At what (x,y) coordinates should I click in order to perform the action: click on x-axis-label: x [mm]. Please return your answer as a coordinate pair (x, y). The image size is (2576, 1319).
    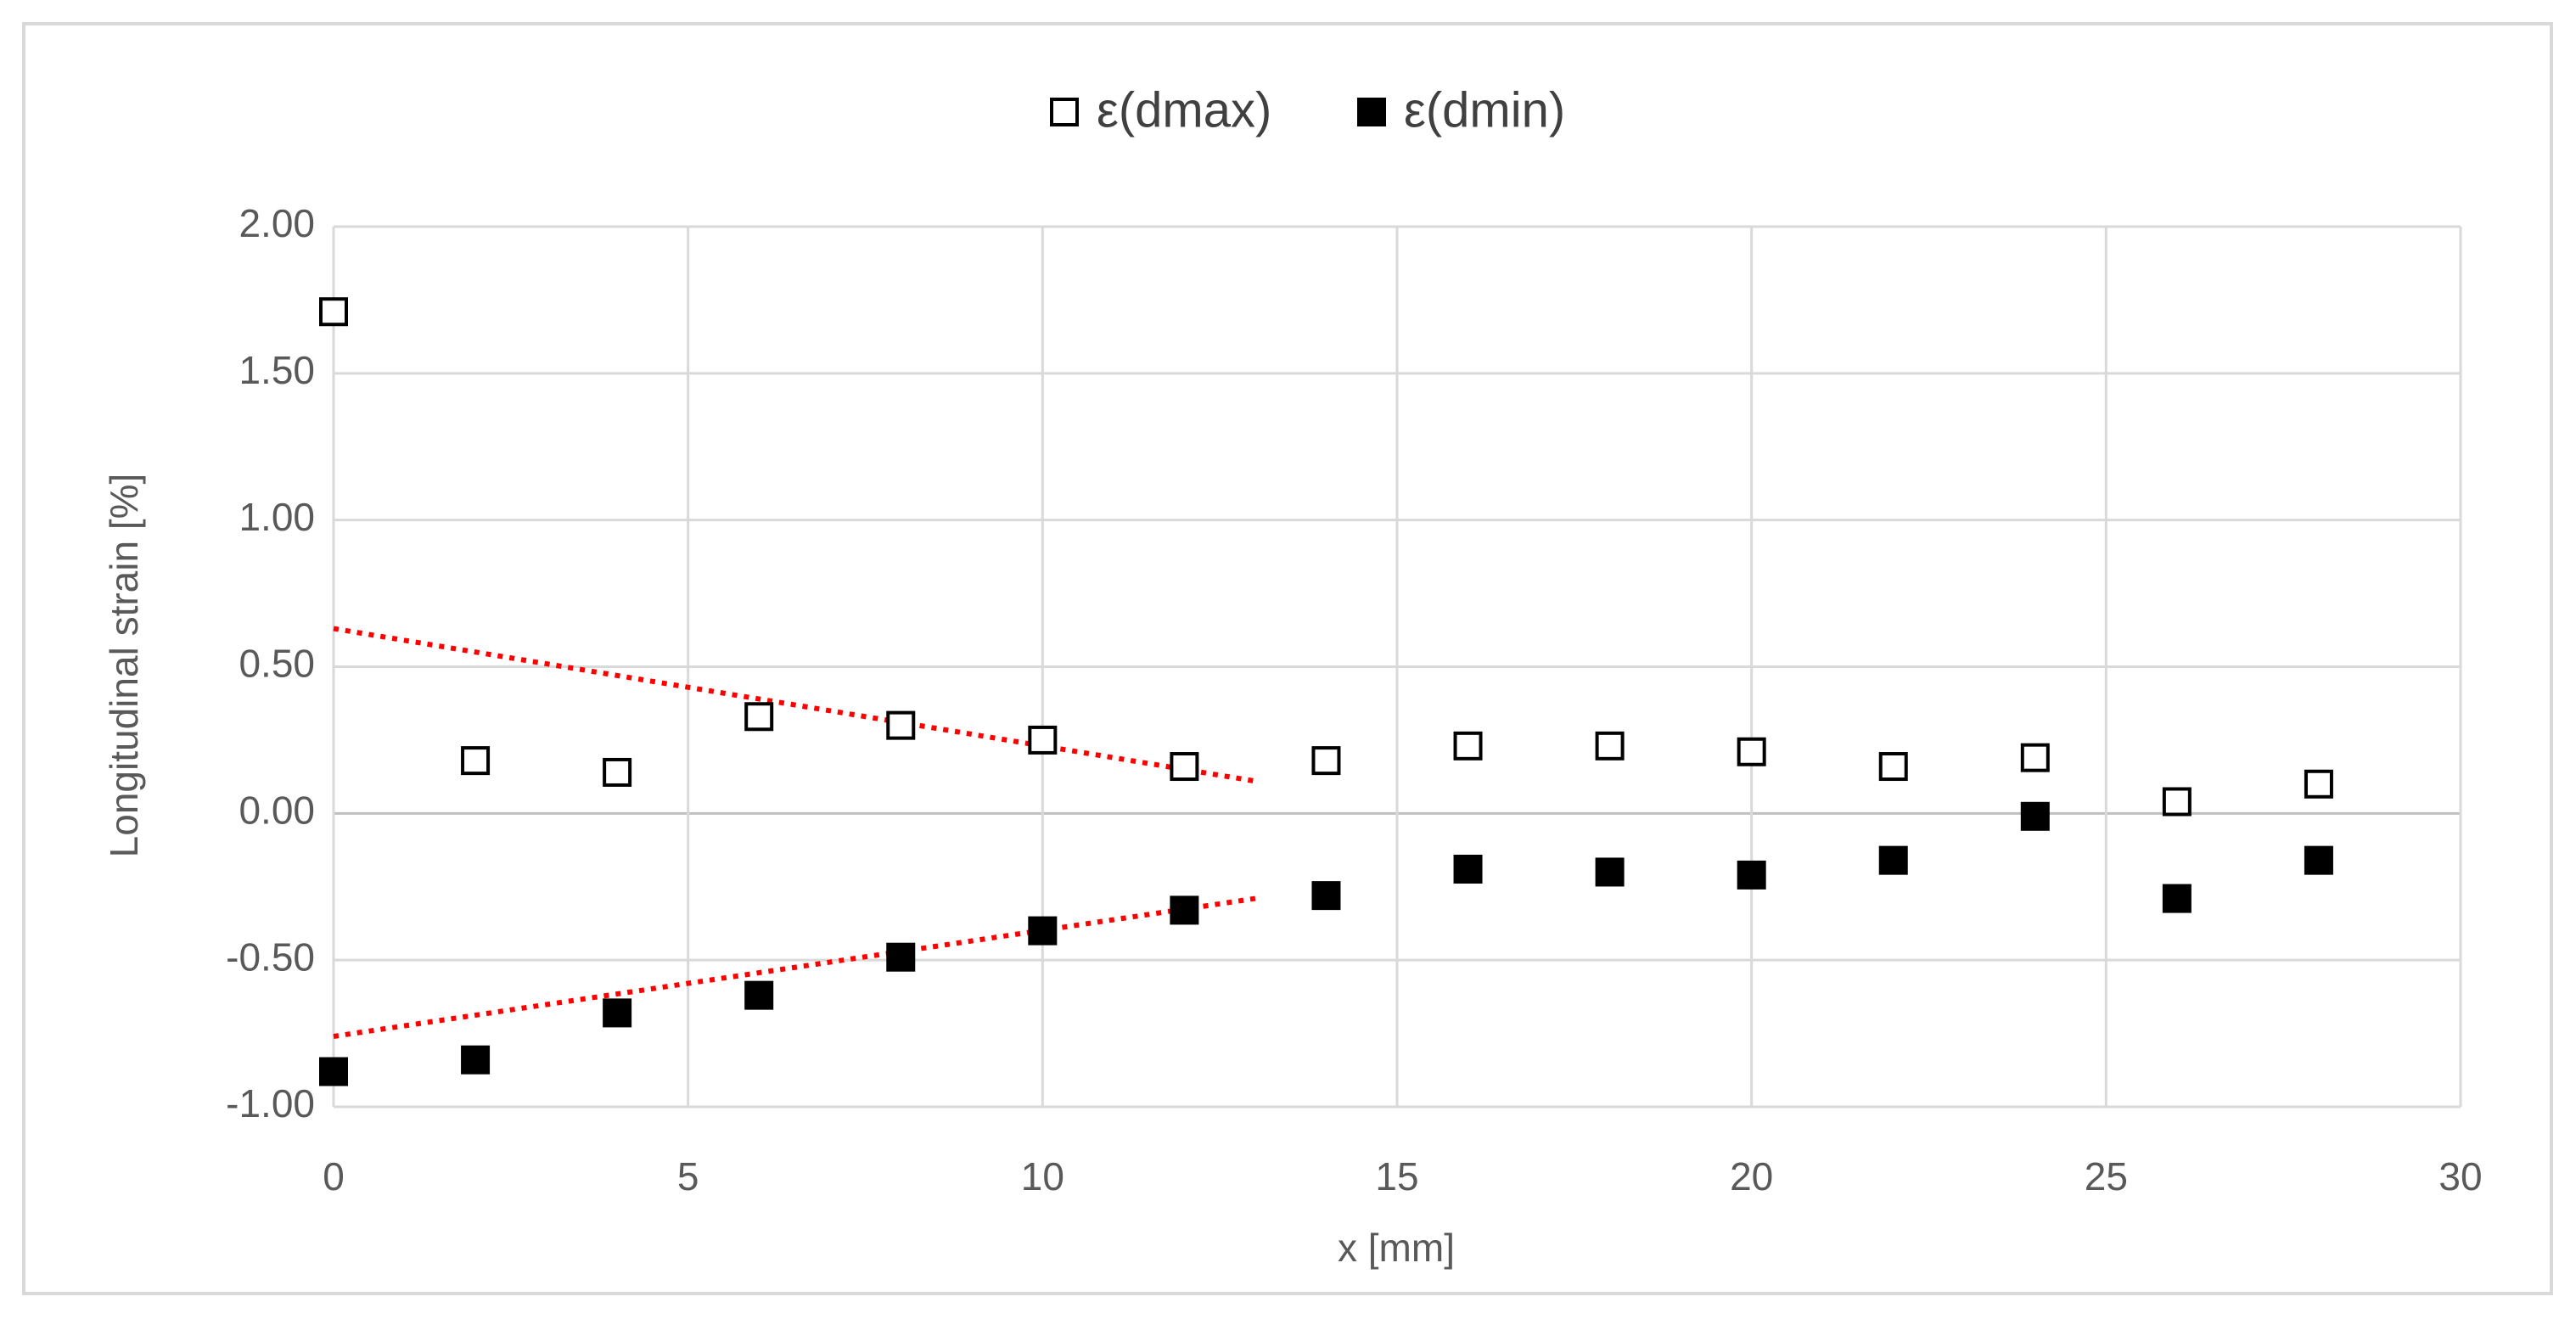
    Looking at the image, I should click on (1396, 1248).